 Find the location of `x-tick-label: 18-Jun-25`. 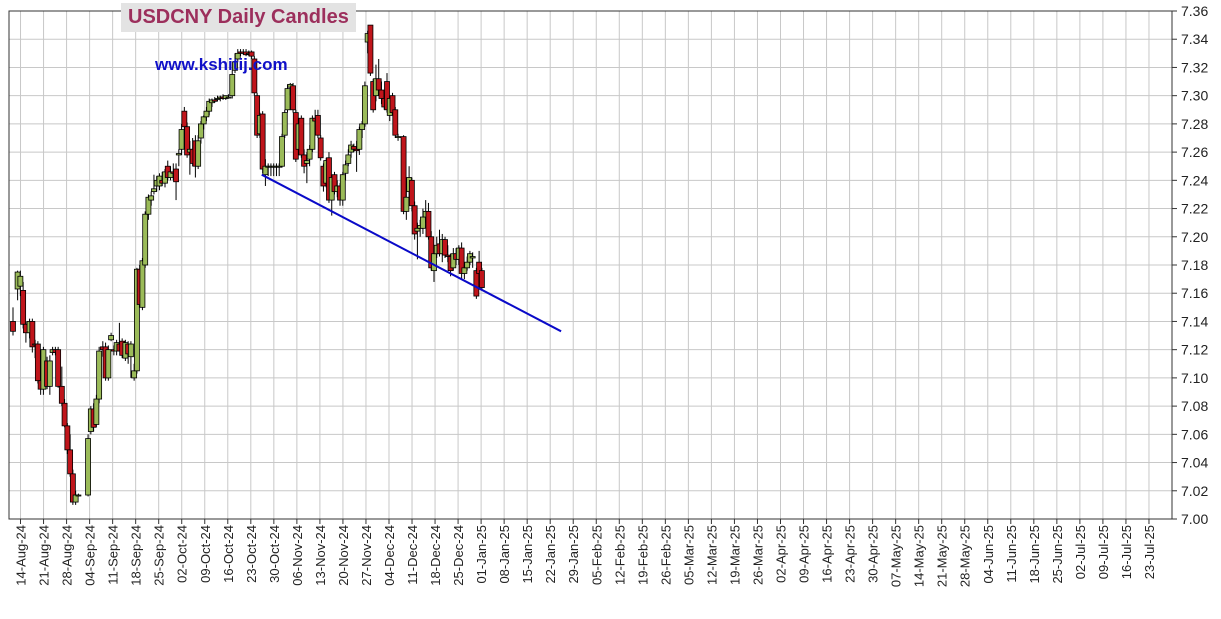

x-tick-label: 18-Jun-25 is located at coordinates (1034, 554).